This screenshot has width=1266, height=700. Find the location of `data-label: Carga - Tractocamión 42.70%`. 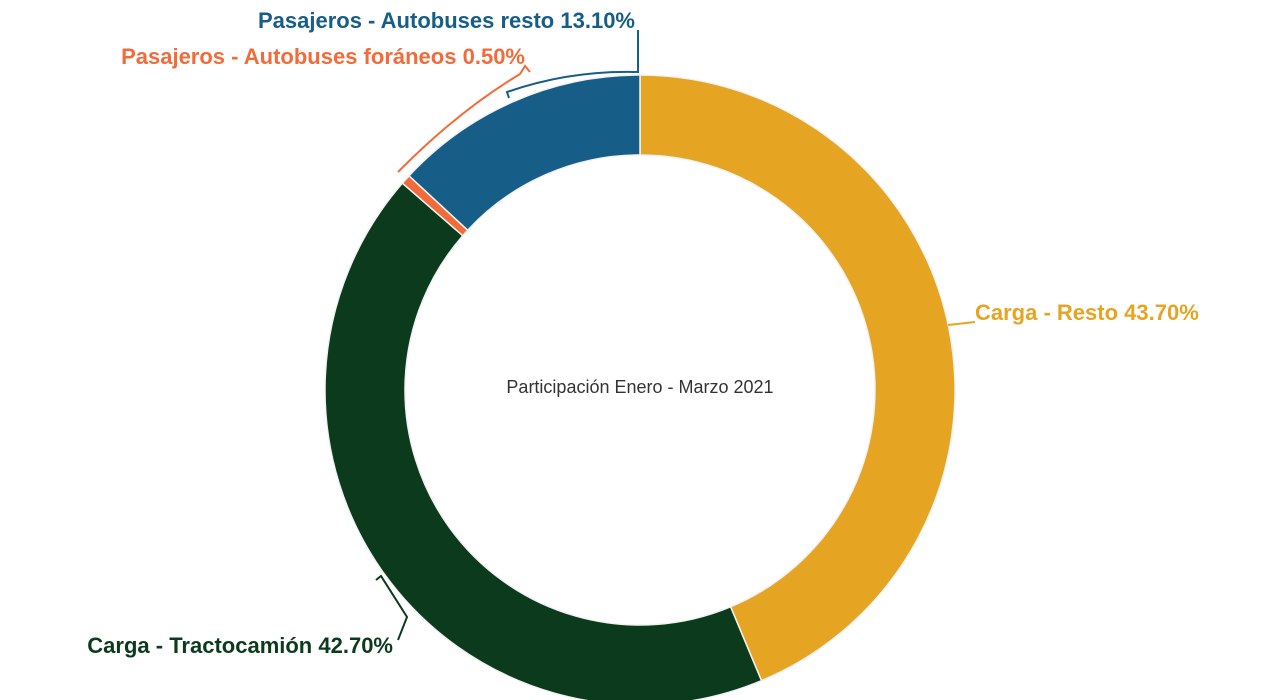

data-label: Carga - Tractocamión 42.70% is located at coordinates (240, 645).